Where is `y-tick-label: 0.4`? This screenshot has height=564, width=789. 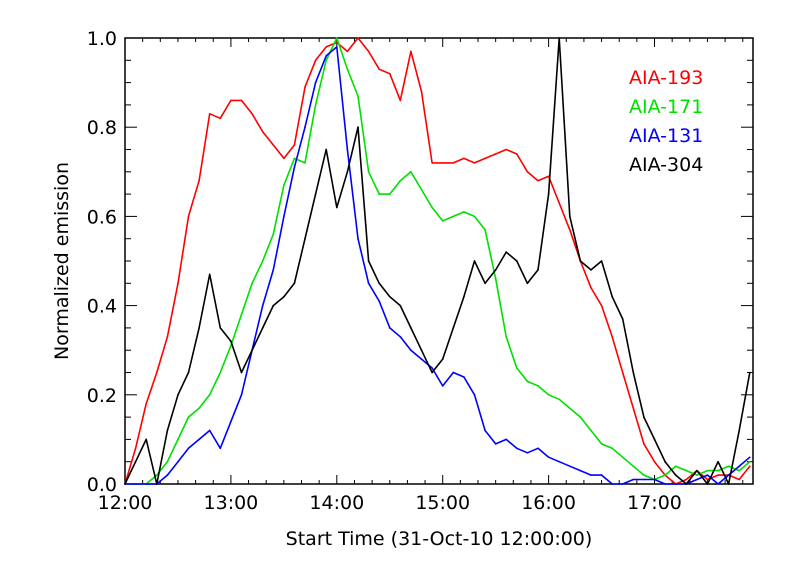
y-tick-label: 0.4 is located at coordinates (102, 307).